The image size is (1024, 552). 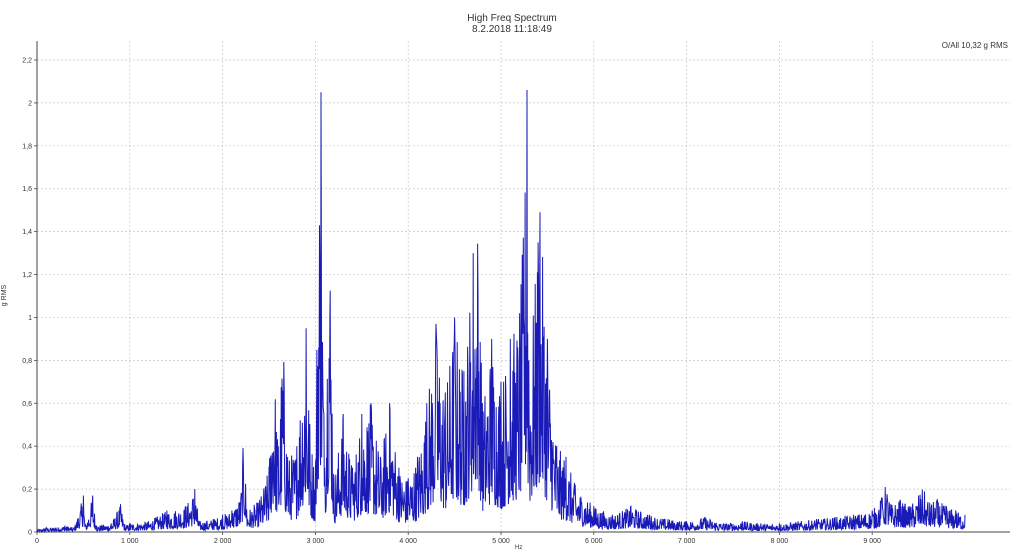 What do you see at coordinates (27, 490) in the screenshot?
I see `y-tick-label: 0,2` at bounding box center [27, 490].